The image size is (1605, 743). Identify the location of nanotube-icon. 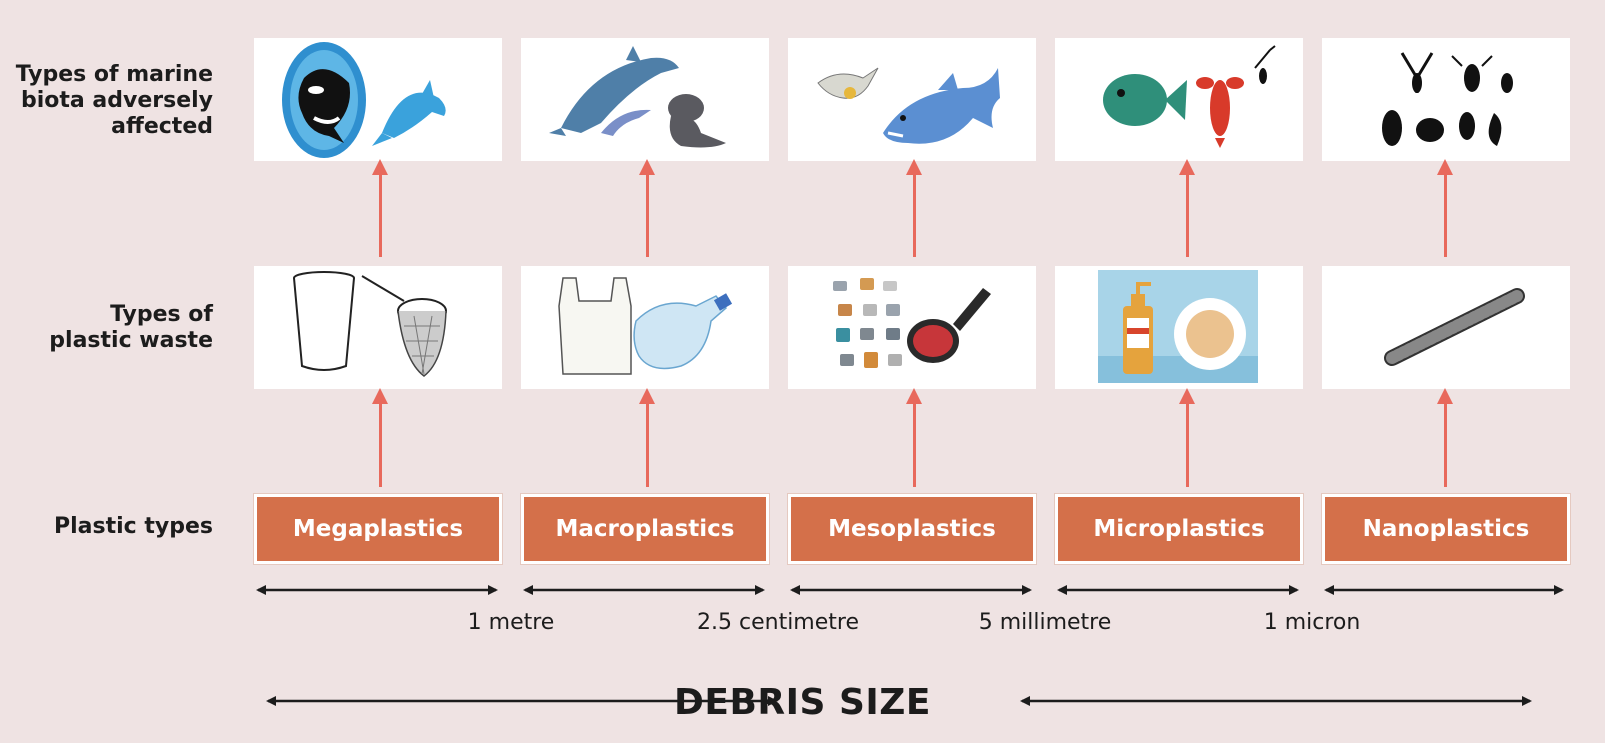
(1454, 327).